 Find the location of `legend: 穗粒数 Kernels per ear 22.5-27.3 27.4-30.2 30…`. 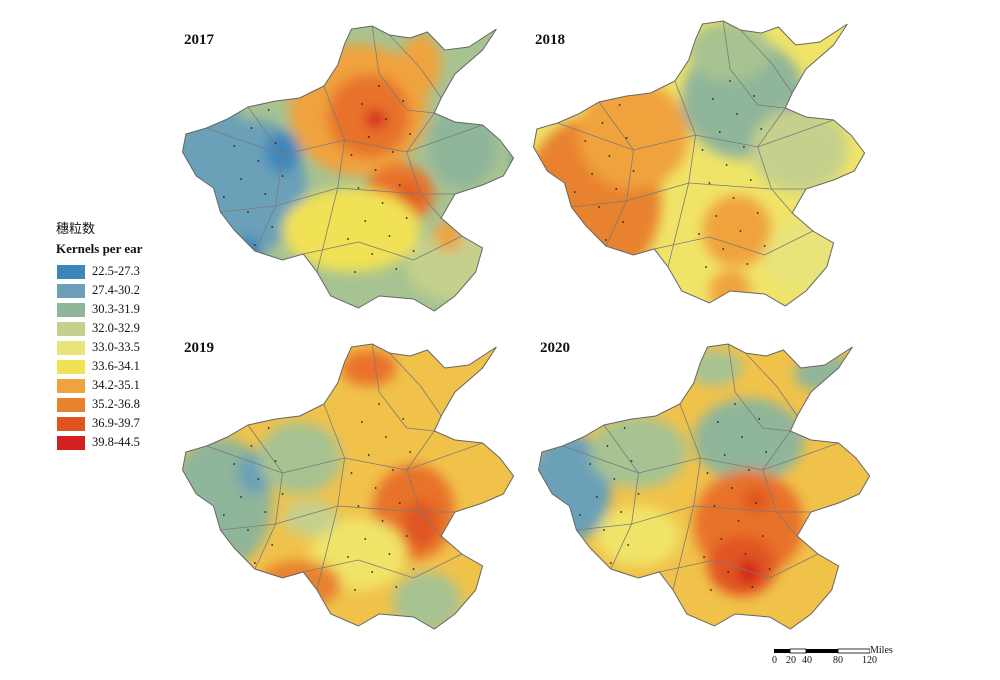

legend: 穗粒数 Kernels per ear 22.5-27.3 27.4-30.2 30… is located at coordinates (126, 335).